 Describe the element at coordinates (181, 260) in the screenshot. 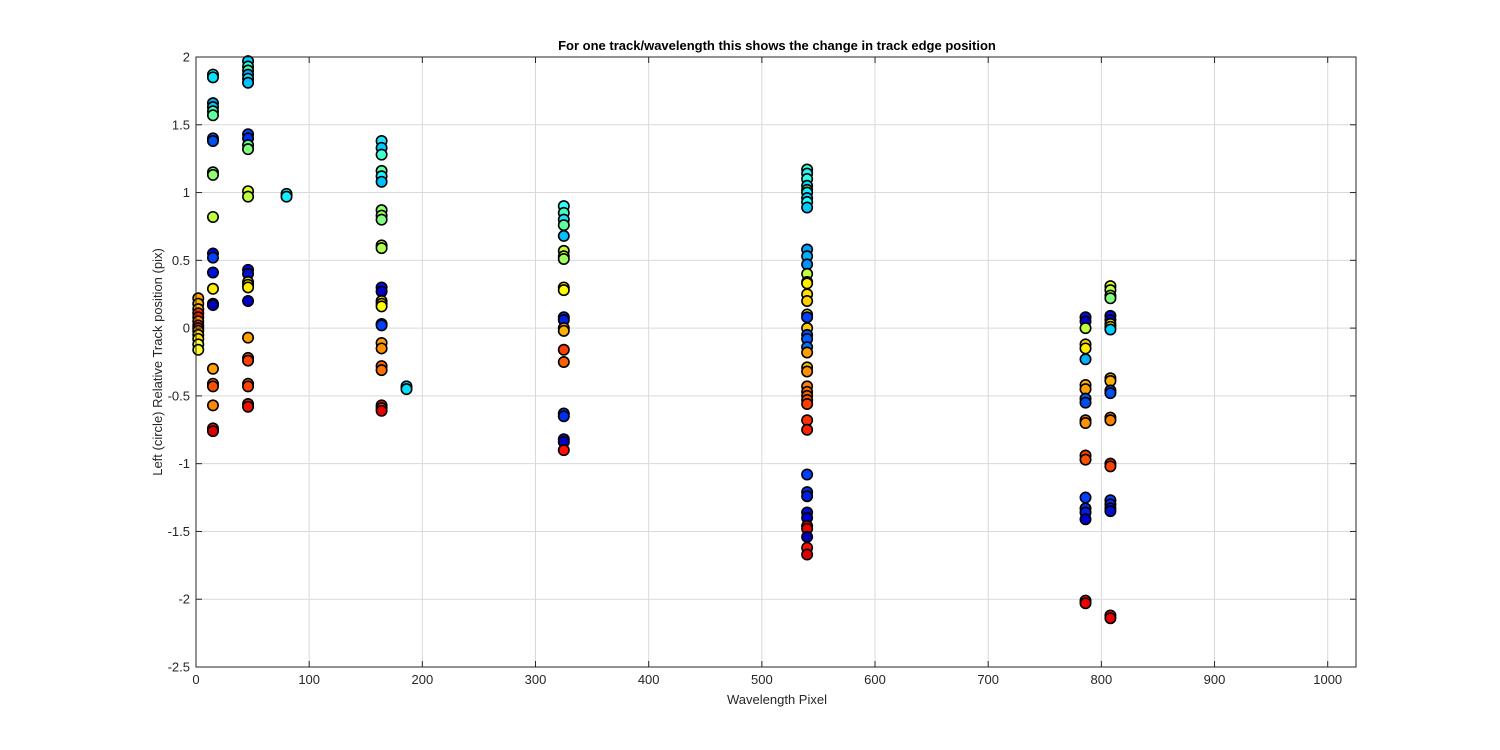

I see `y-tick-label: 0.5` at that location.